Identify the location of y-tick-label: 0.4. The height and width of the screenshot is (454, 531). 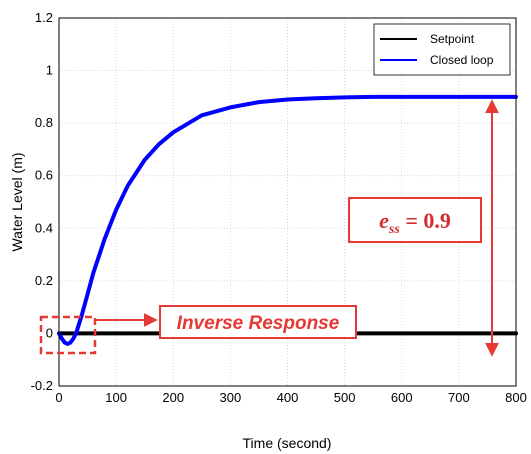
(44, 227).